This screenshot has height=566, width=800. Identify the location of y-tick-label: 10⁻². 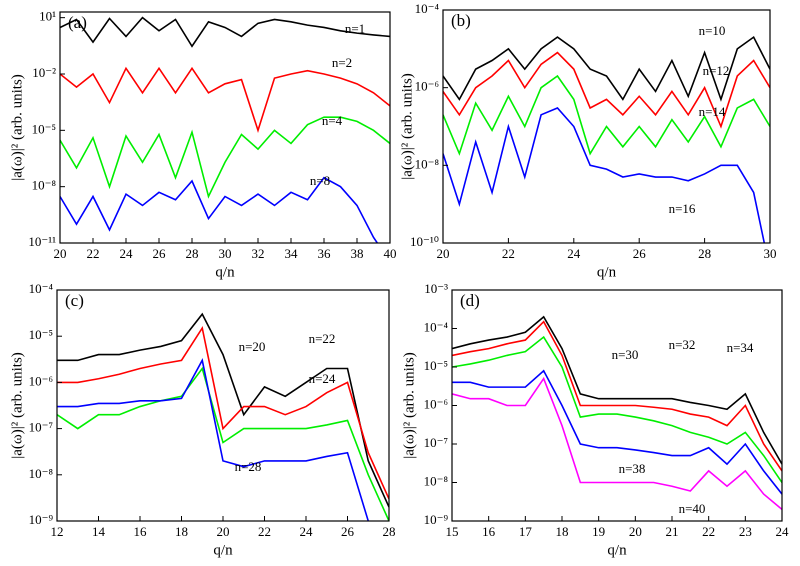
(44, 72).